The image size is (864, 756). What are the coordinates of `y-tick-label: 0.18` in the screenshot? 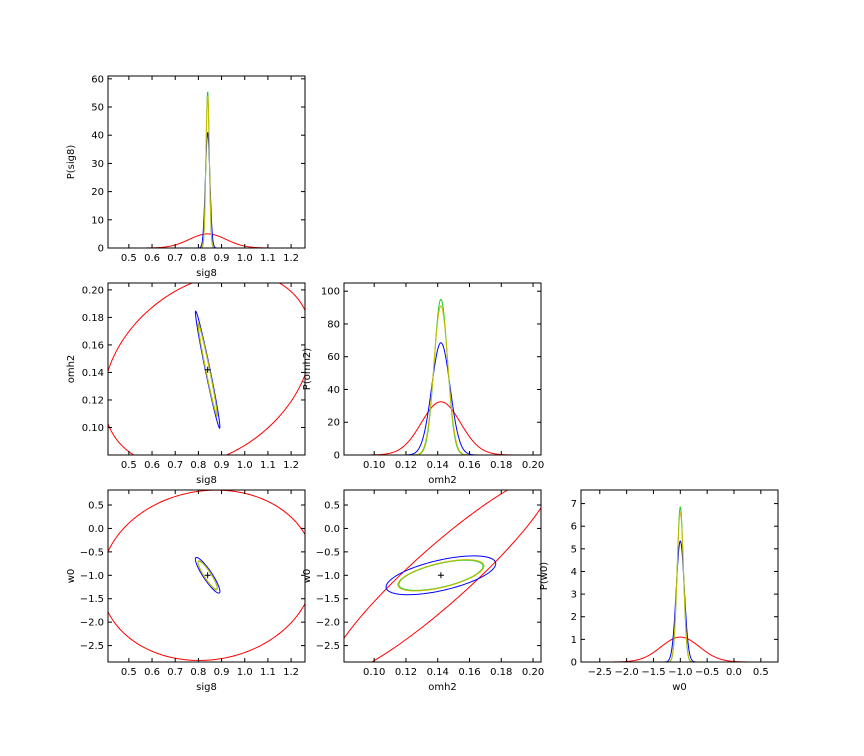 It's located at (93, 318).